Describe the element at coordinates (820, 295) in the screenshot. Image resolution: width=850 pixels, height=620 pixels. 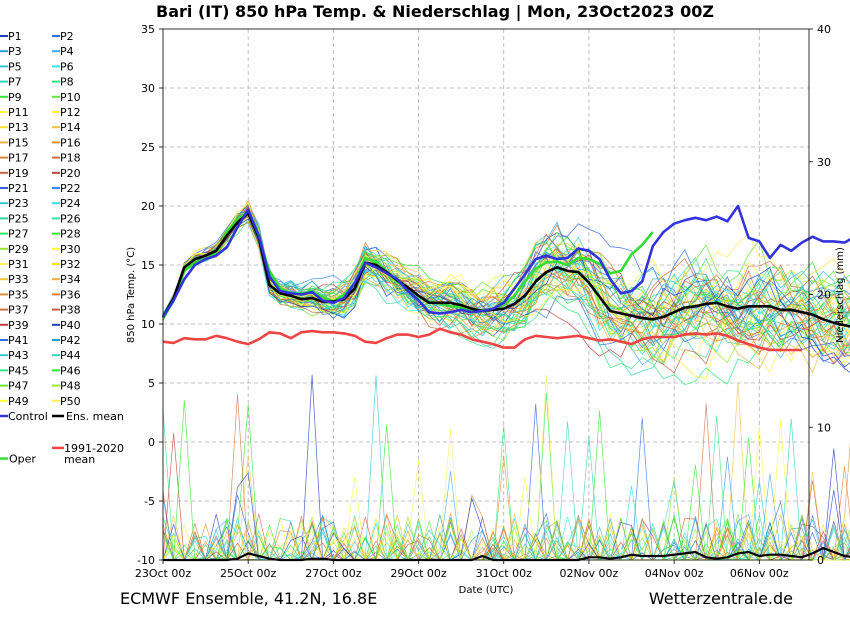
I see `y2-axis-ticks: 40 30 20 10 0` at that location.